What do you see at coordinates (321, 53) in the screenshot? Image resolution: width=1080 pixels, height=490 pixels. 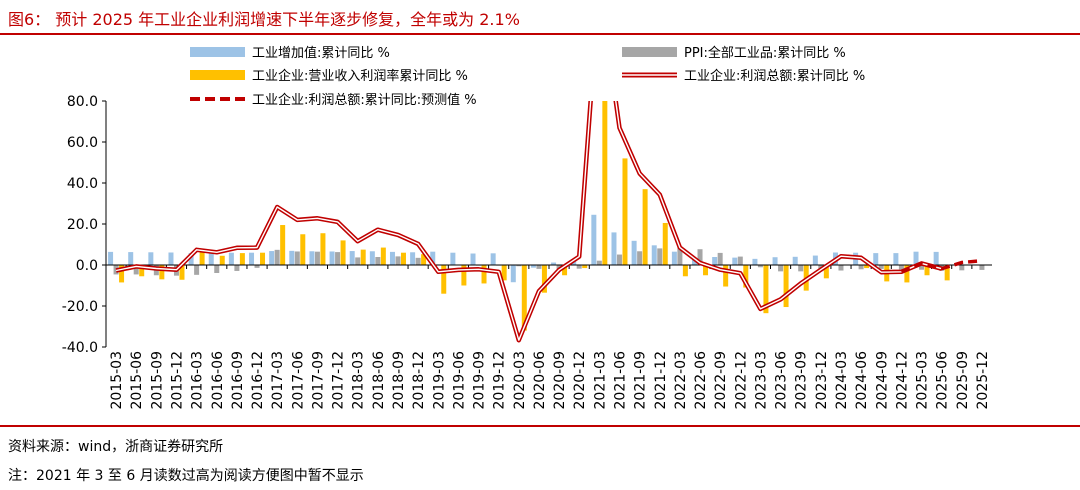 I see `legend-label-industrial-value-added: 工业增加值:累计同比 %` at bounding box center [321, 53].